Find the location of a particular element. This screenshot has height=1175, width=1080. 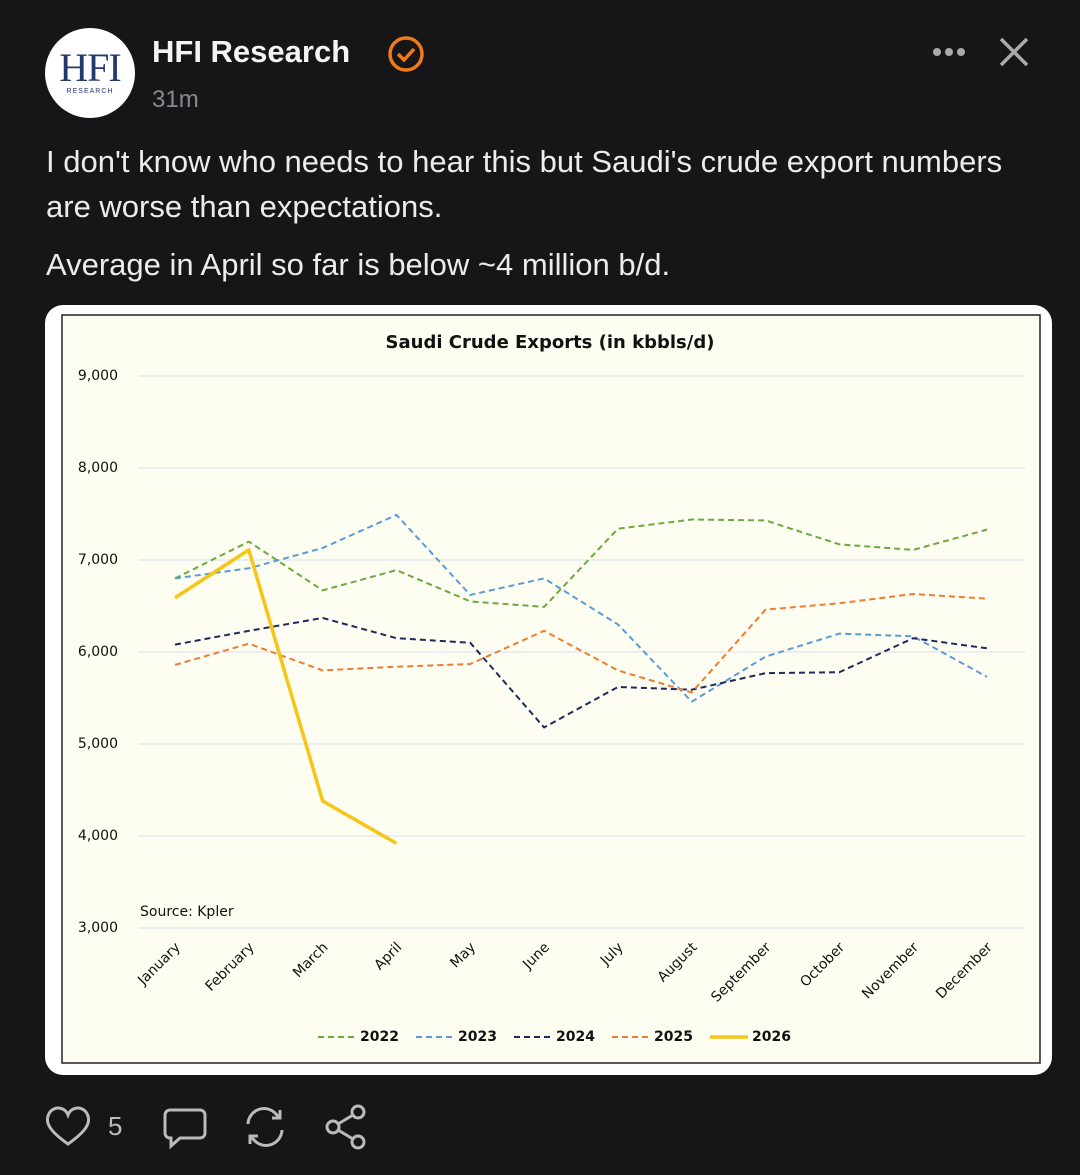

reply-icon is located at coordinates (185, 1129).